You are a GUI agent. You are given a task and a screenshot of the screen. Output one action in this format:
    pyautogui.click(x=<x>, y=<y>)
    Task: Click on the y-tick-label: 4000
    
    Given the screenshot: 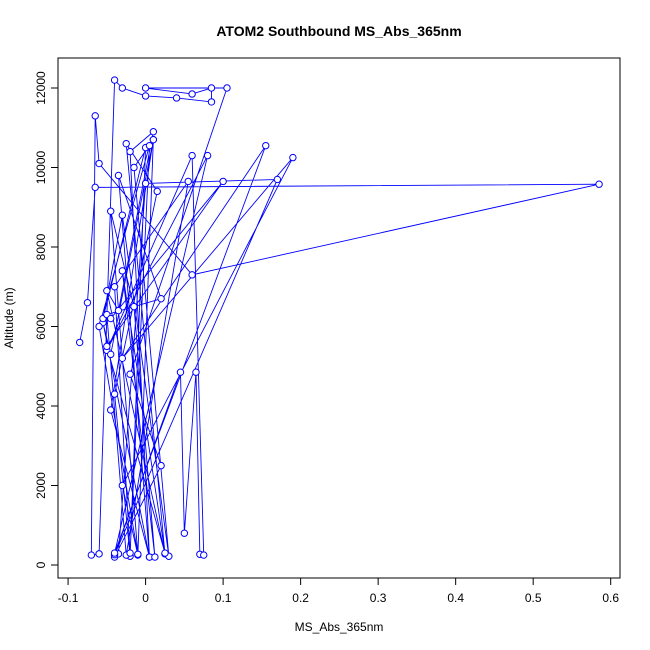 What is the action you would take?
    pyautogui.click(x=41, y=405)
    